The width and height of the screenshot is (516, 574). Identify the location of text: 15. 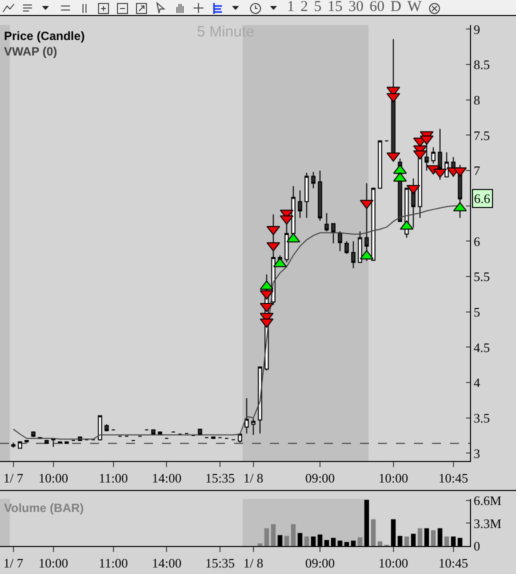
(335, 7).